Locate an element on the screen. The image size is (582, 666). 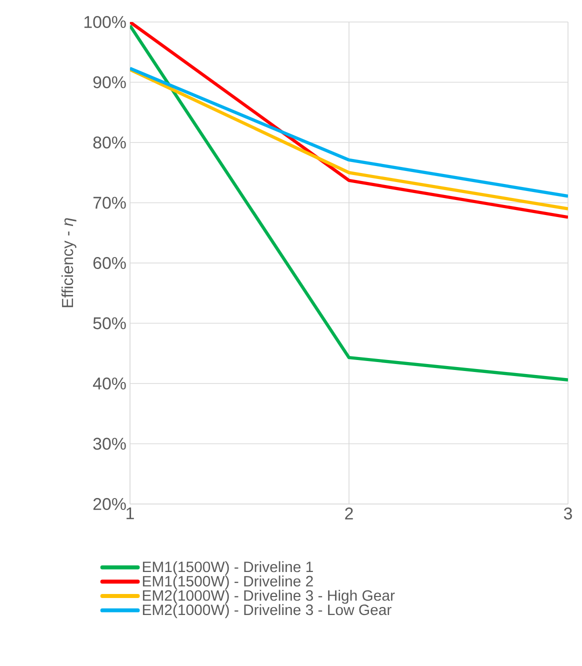
y-tick-label: 20% is located at coordinates (109, 504).